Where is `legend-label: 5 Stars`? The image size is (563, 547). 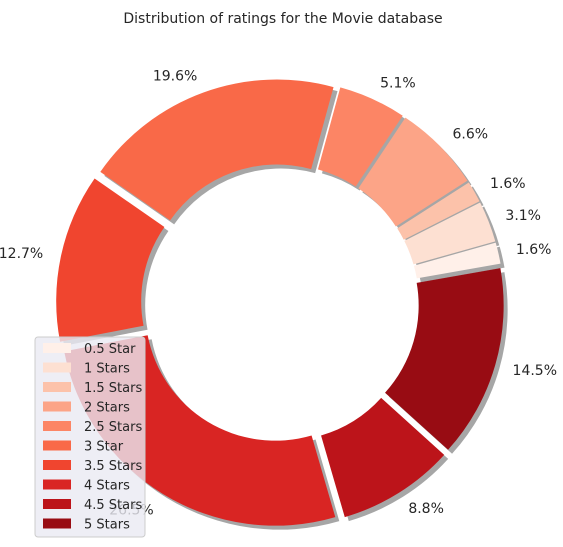 legend-label: 5 Stars is located at coordinates (107, 525).